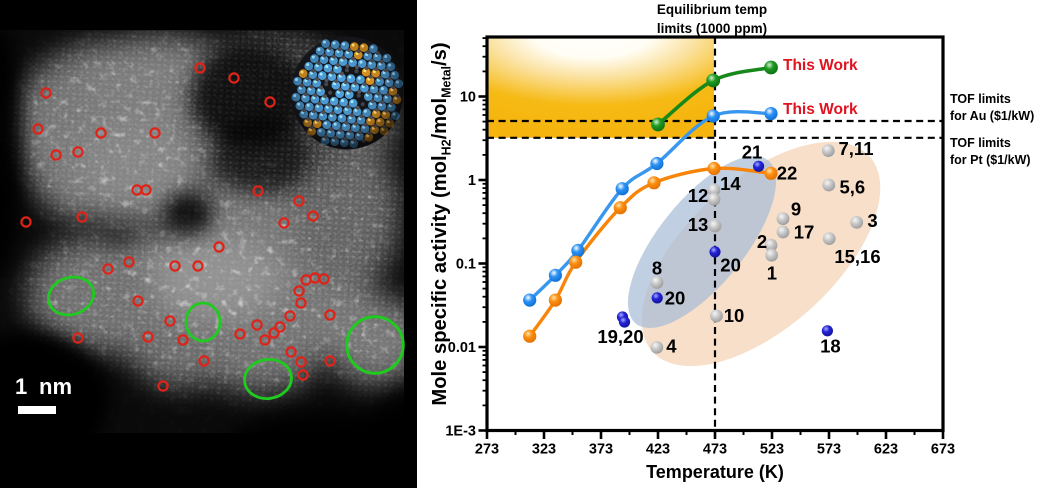 The image size is (1039, 488). I want to click on svg-text: 2, so click(762, 241).